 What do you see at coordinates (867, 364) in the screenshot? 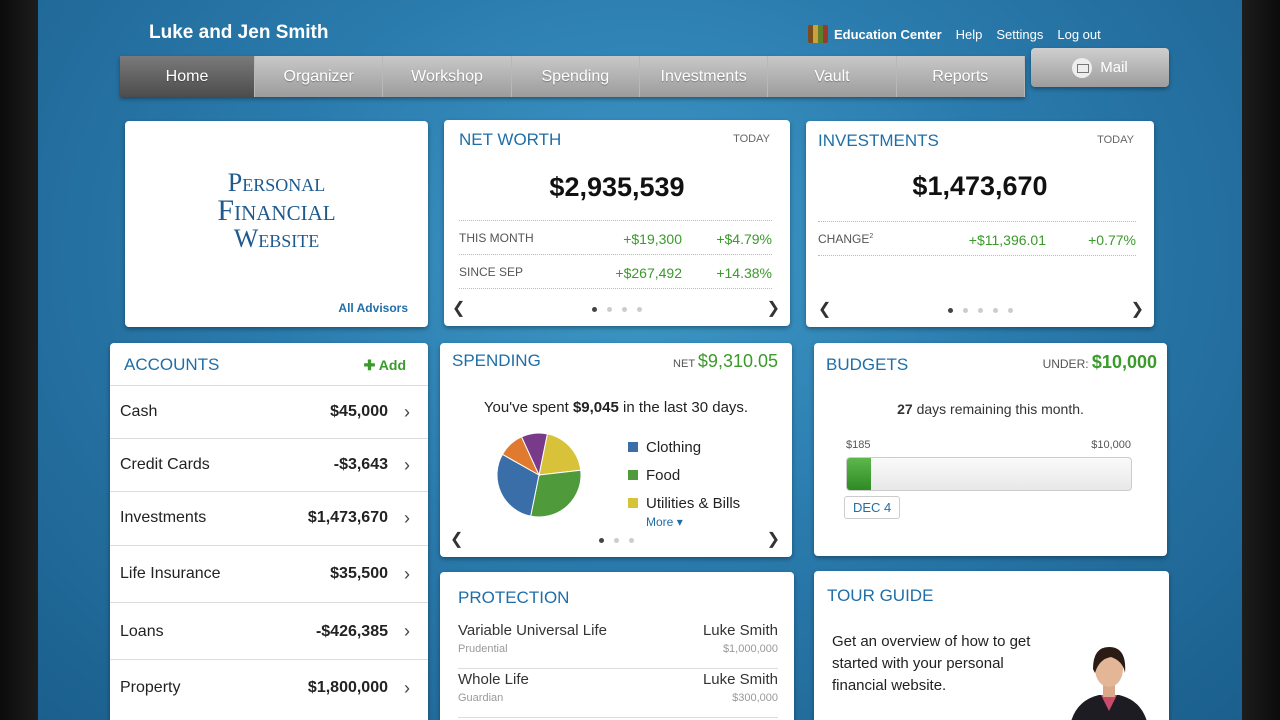
I see `budgets-title: BUDGETS` at bounding box center [867, 364].